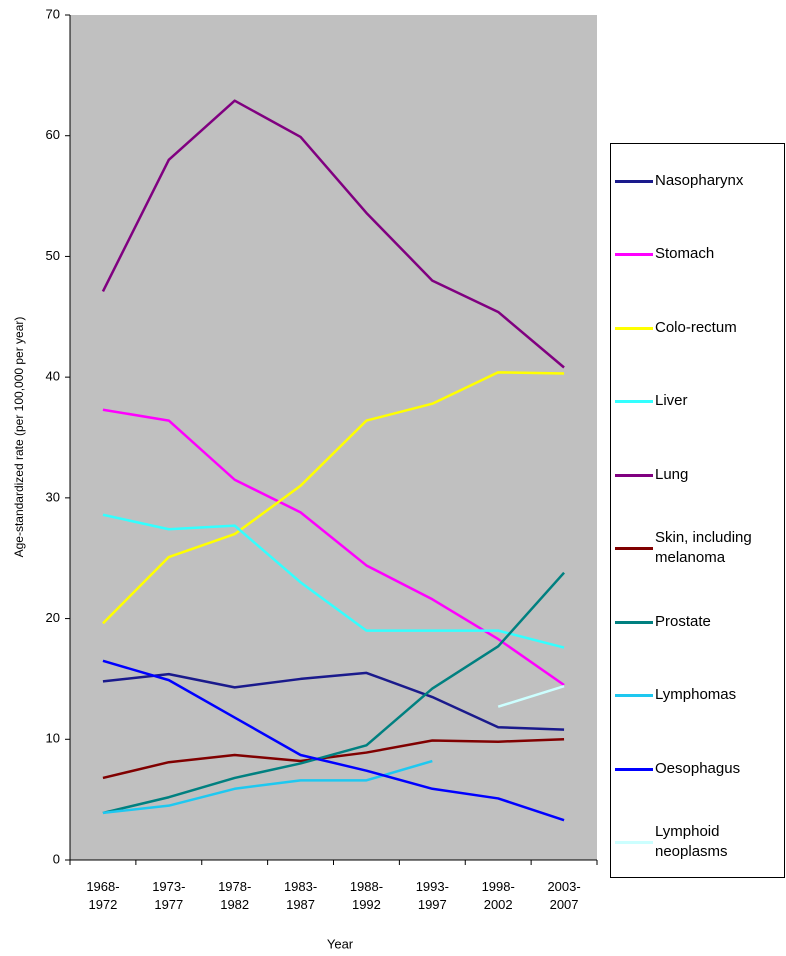 This screenshot has height=956, width=786. I want to click on legend-item: Stomach, so click(698, 254).